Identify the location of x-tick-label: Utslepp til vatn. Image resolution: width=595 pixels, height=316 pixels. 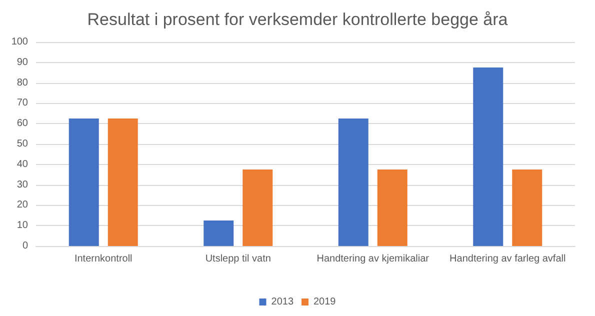
(238, 259).